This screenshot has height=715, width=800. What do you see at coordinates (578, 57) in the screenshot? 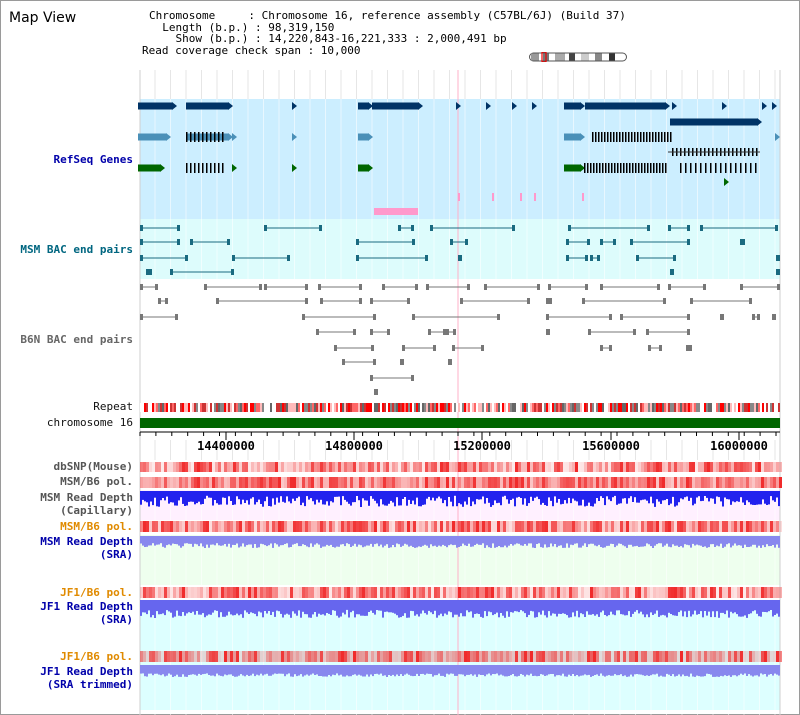
I see `chromosome-ideogram` at bounding box center [578, 57].